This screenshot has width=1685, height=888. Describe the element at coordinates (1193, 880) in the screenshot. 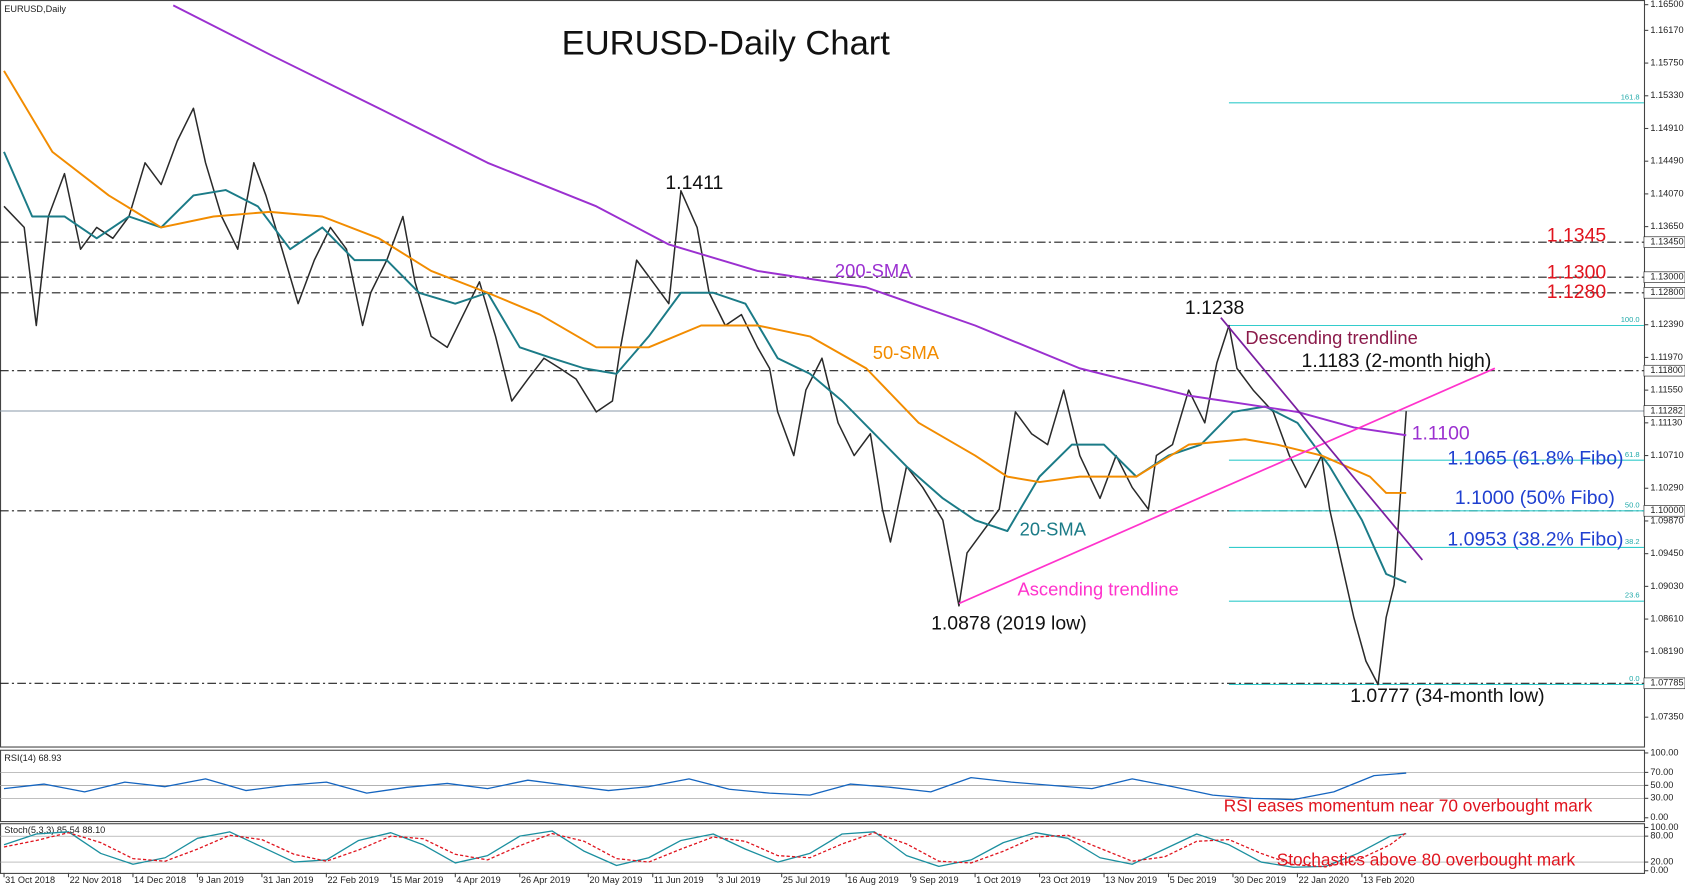

I see `x-tick-label: 5 Dec 2019` at that location.